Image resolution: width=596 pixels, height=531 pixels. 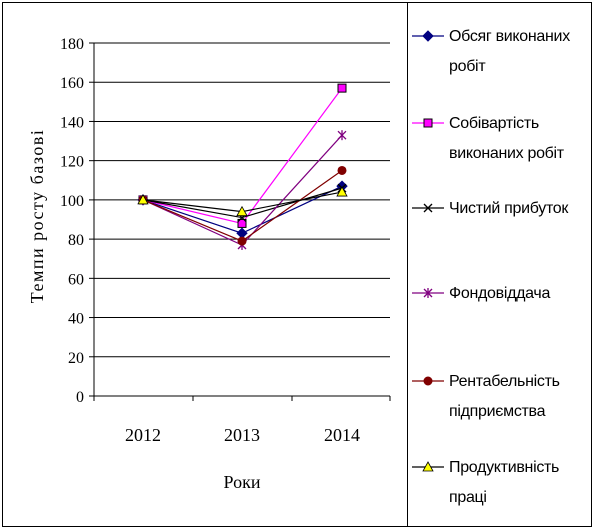 I want to click on y-tick-label: 120, so click(x=72, y=162).